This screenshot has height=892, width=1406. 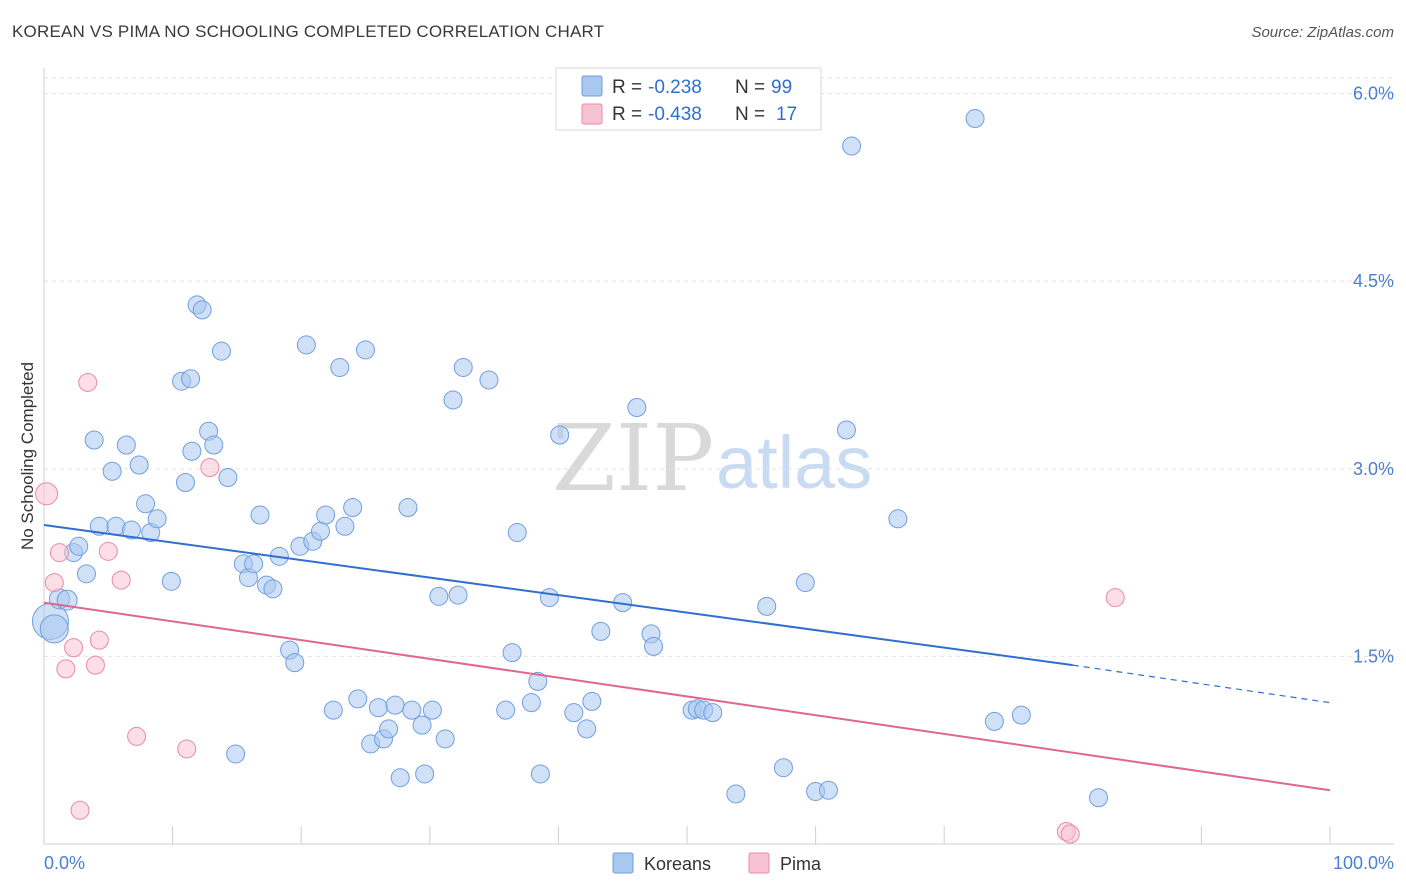 I want to click on bottom-legend-swatch-pima, so click(x=759, y=863).